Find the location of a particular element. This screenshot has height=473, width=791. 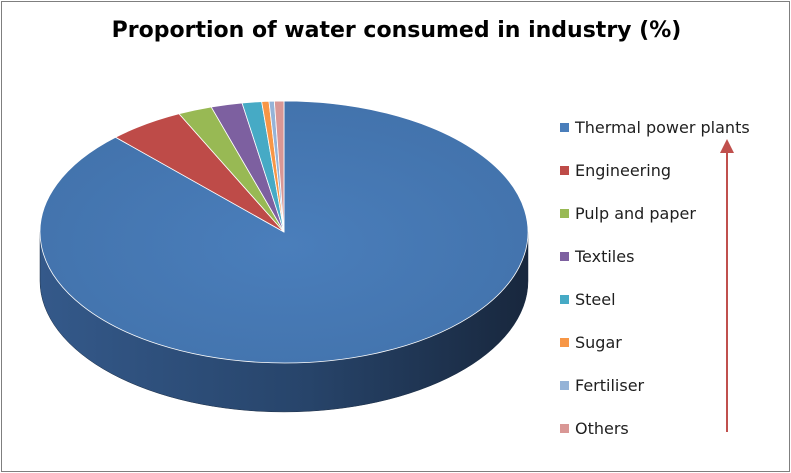

legend-label-thermal-power-plants: Thermal power plants is located at coordinates (662, 127).